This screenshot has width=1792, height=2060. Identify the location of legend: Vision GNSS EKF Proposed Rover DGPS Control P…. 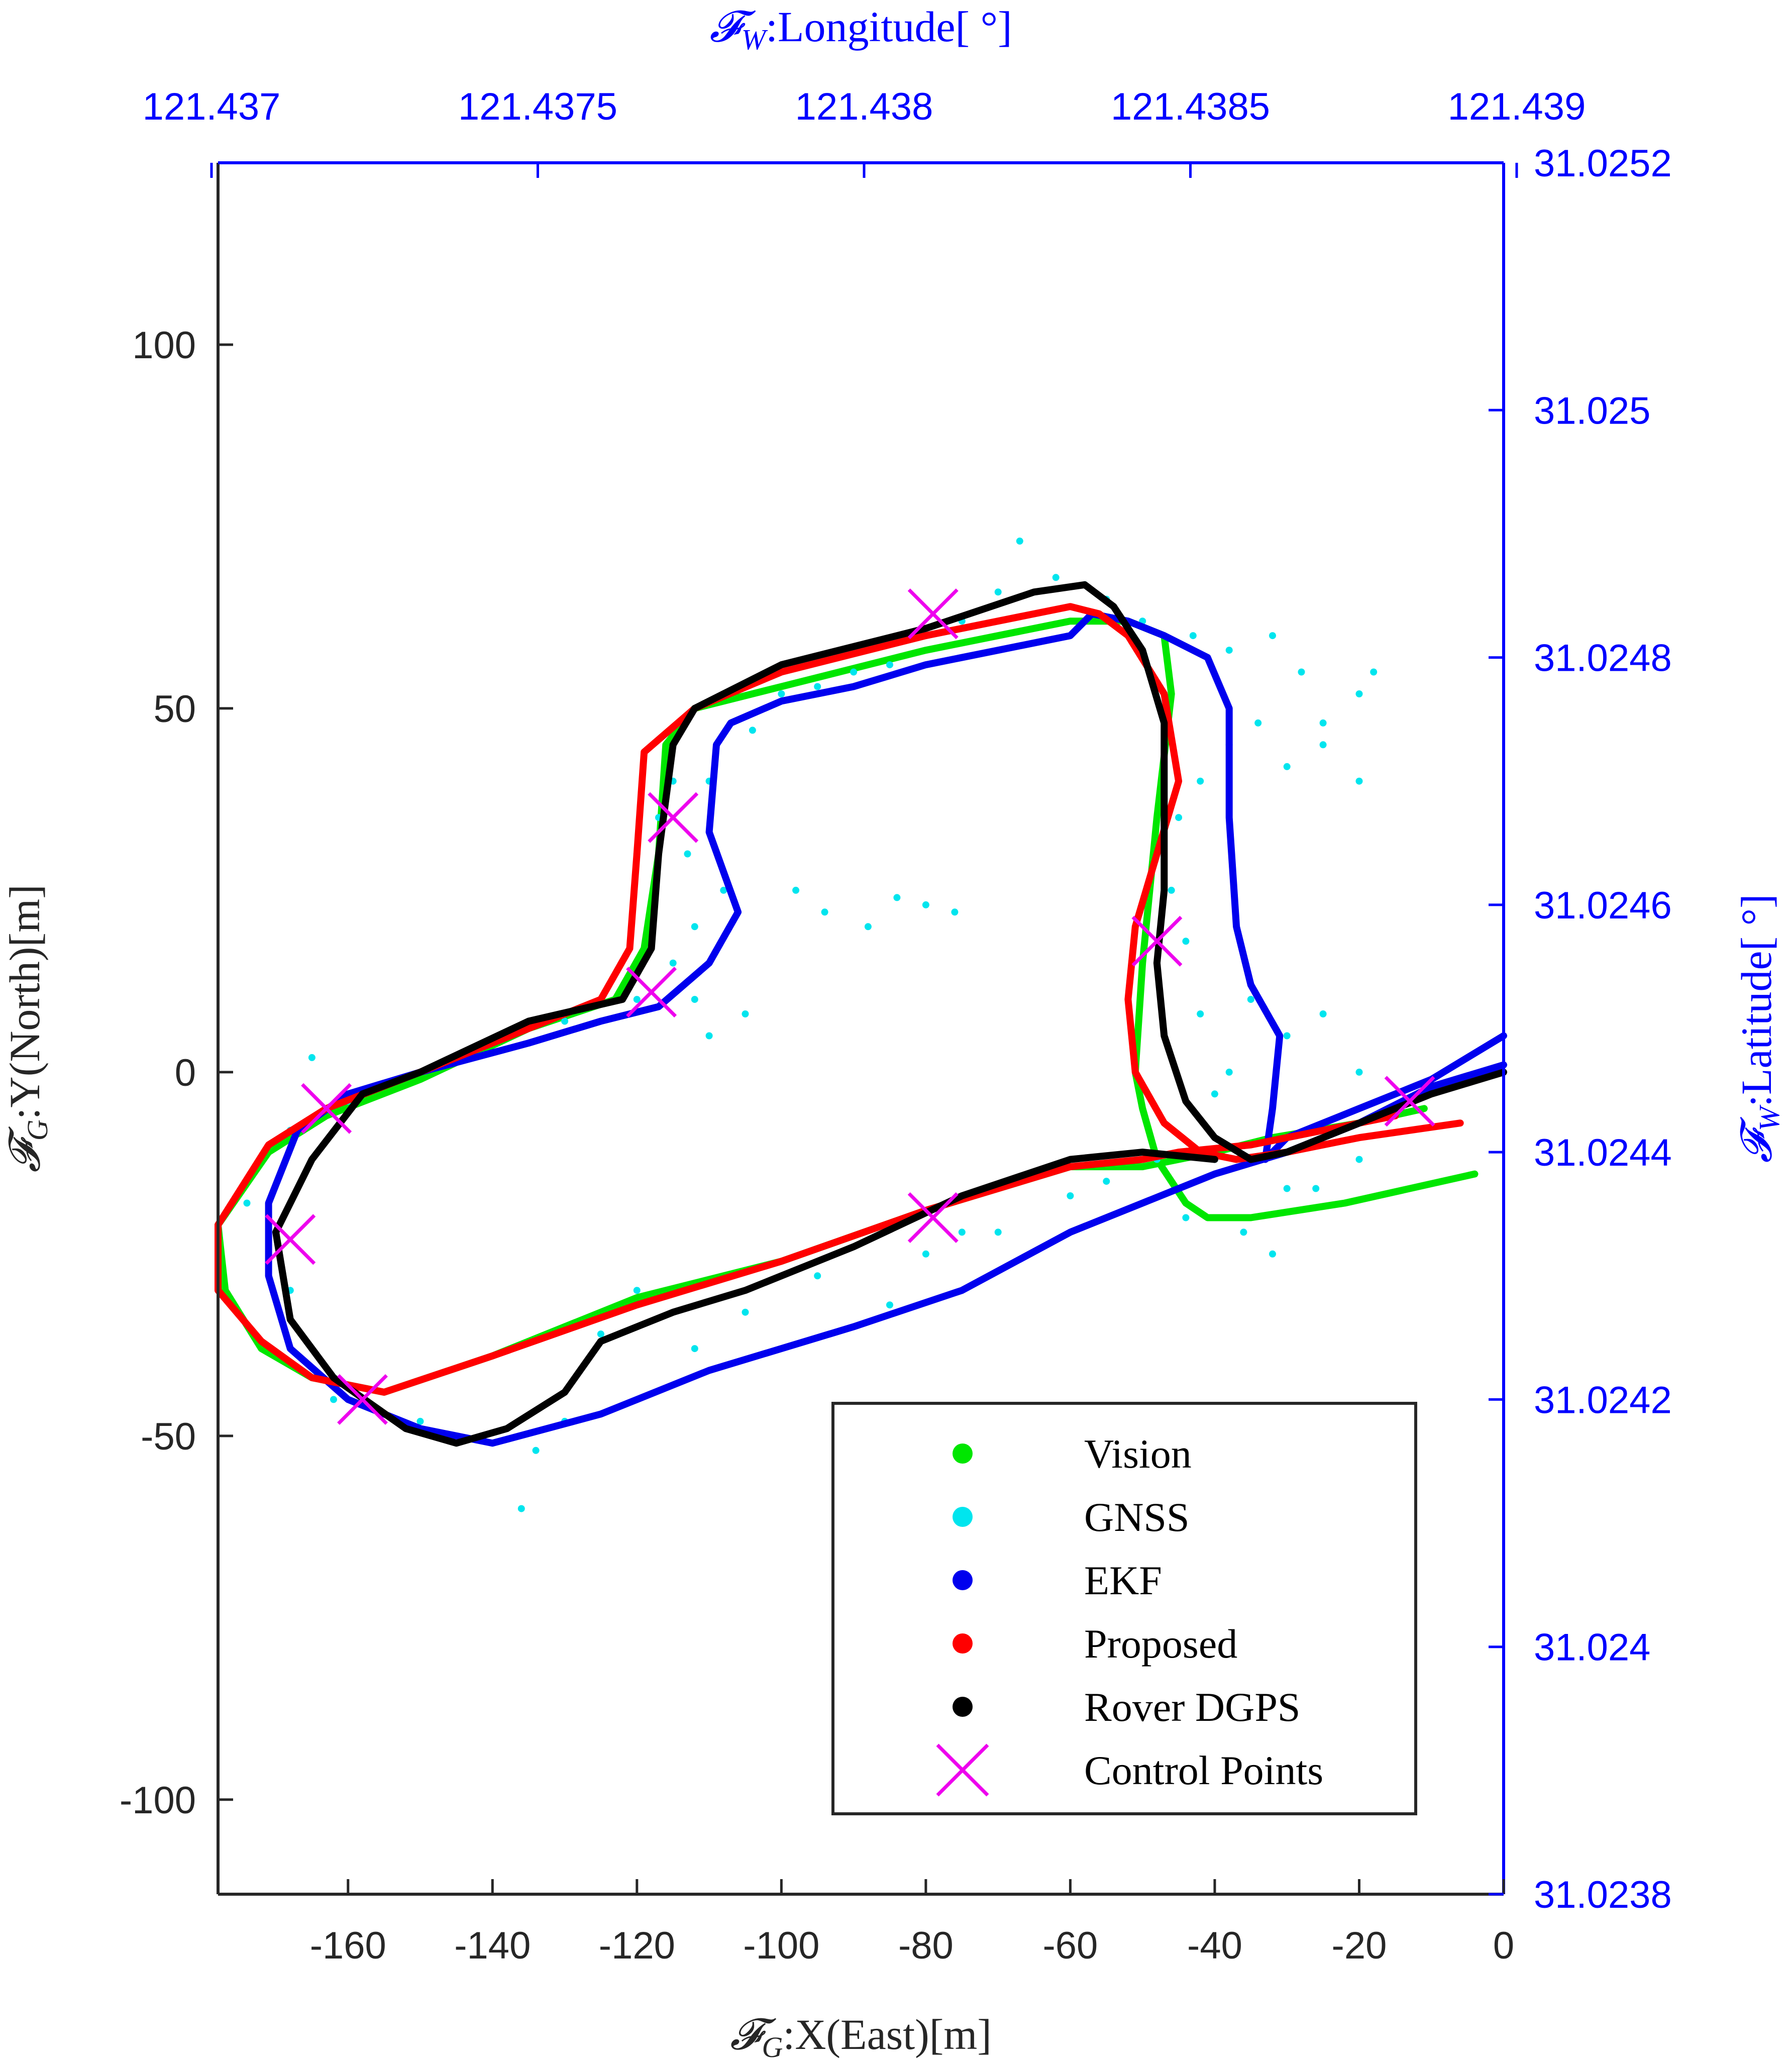
(1124, 1608).